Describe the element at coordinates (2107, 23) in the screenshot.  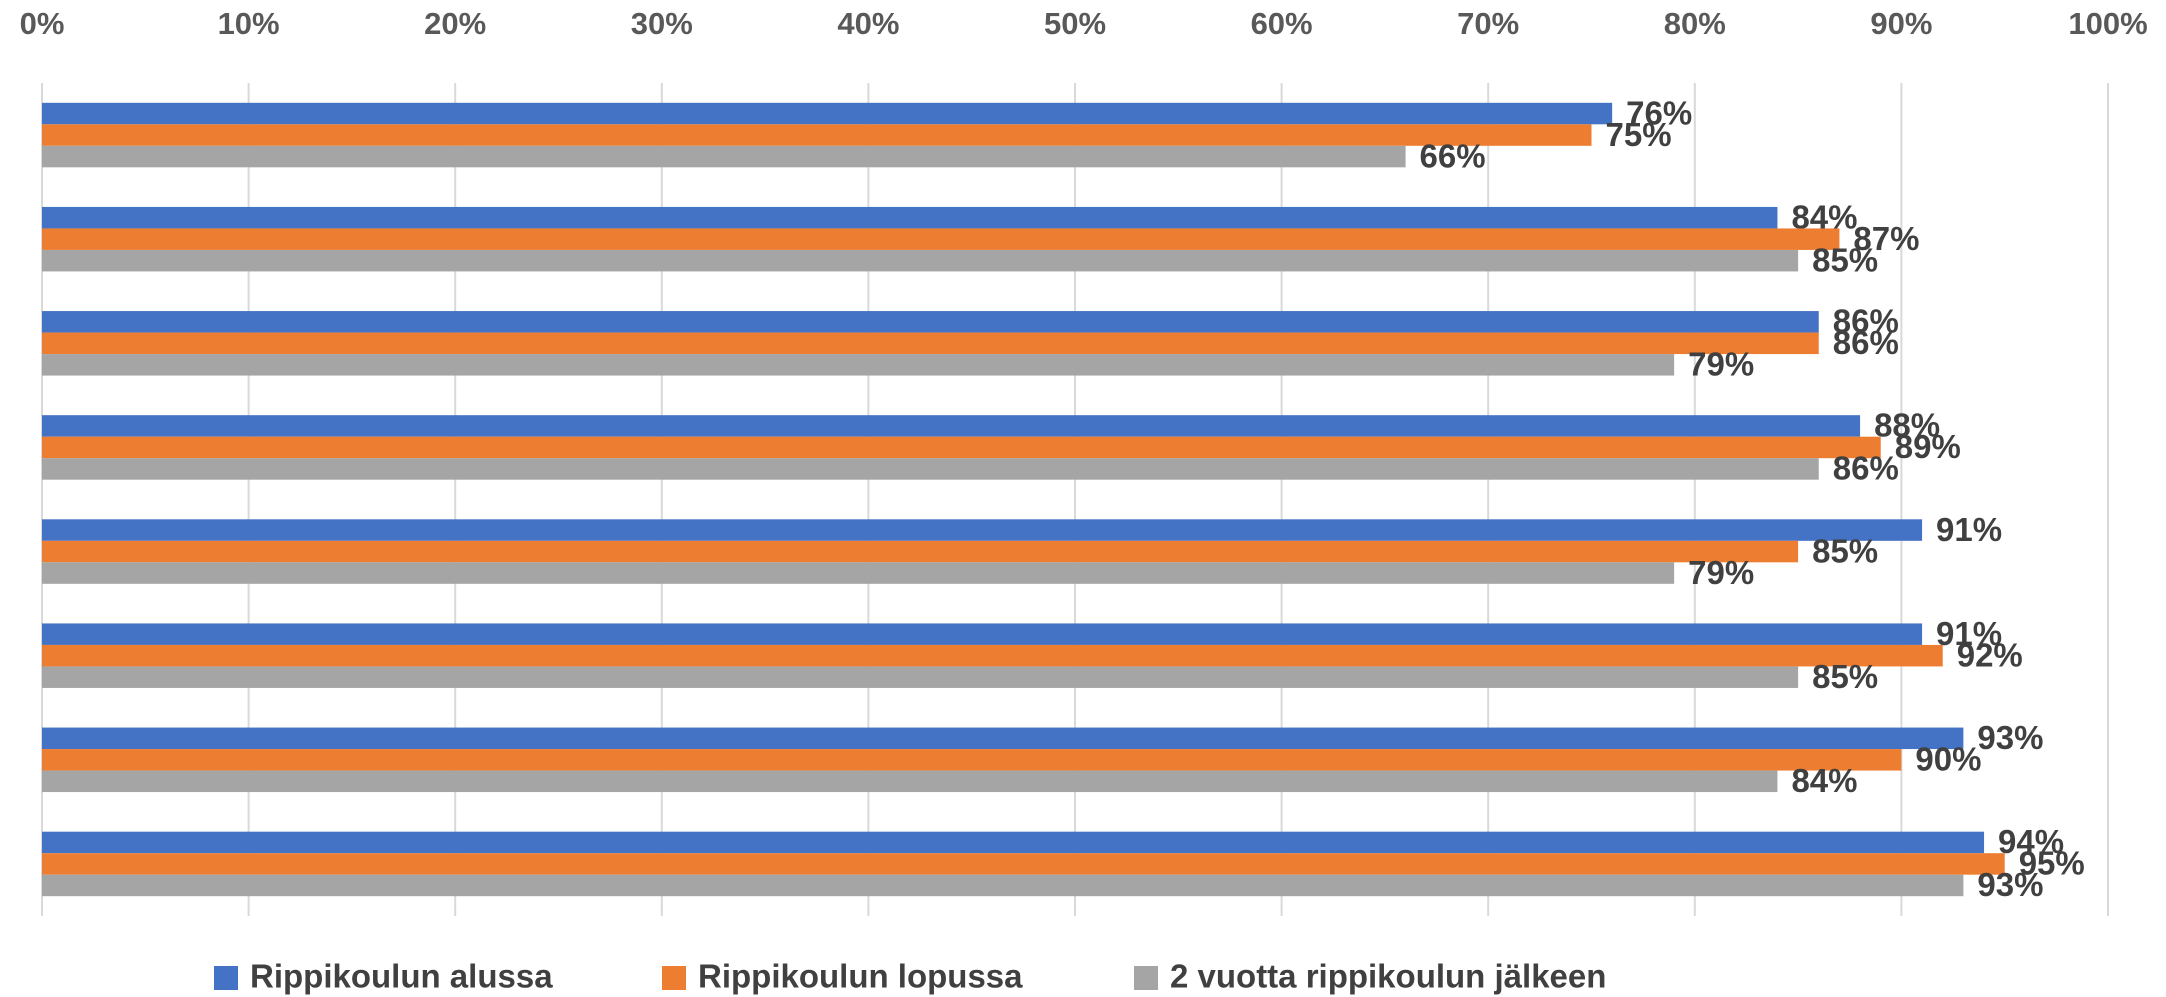
I see `x-tick-label: 100%` at that location.